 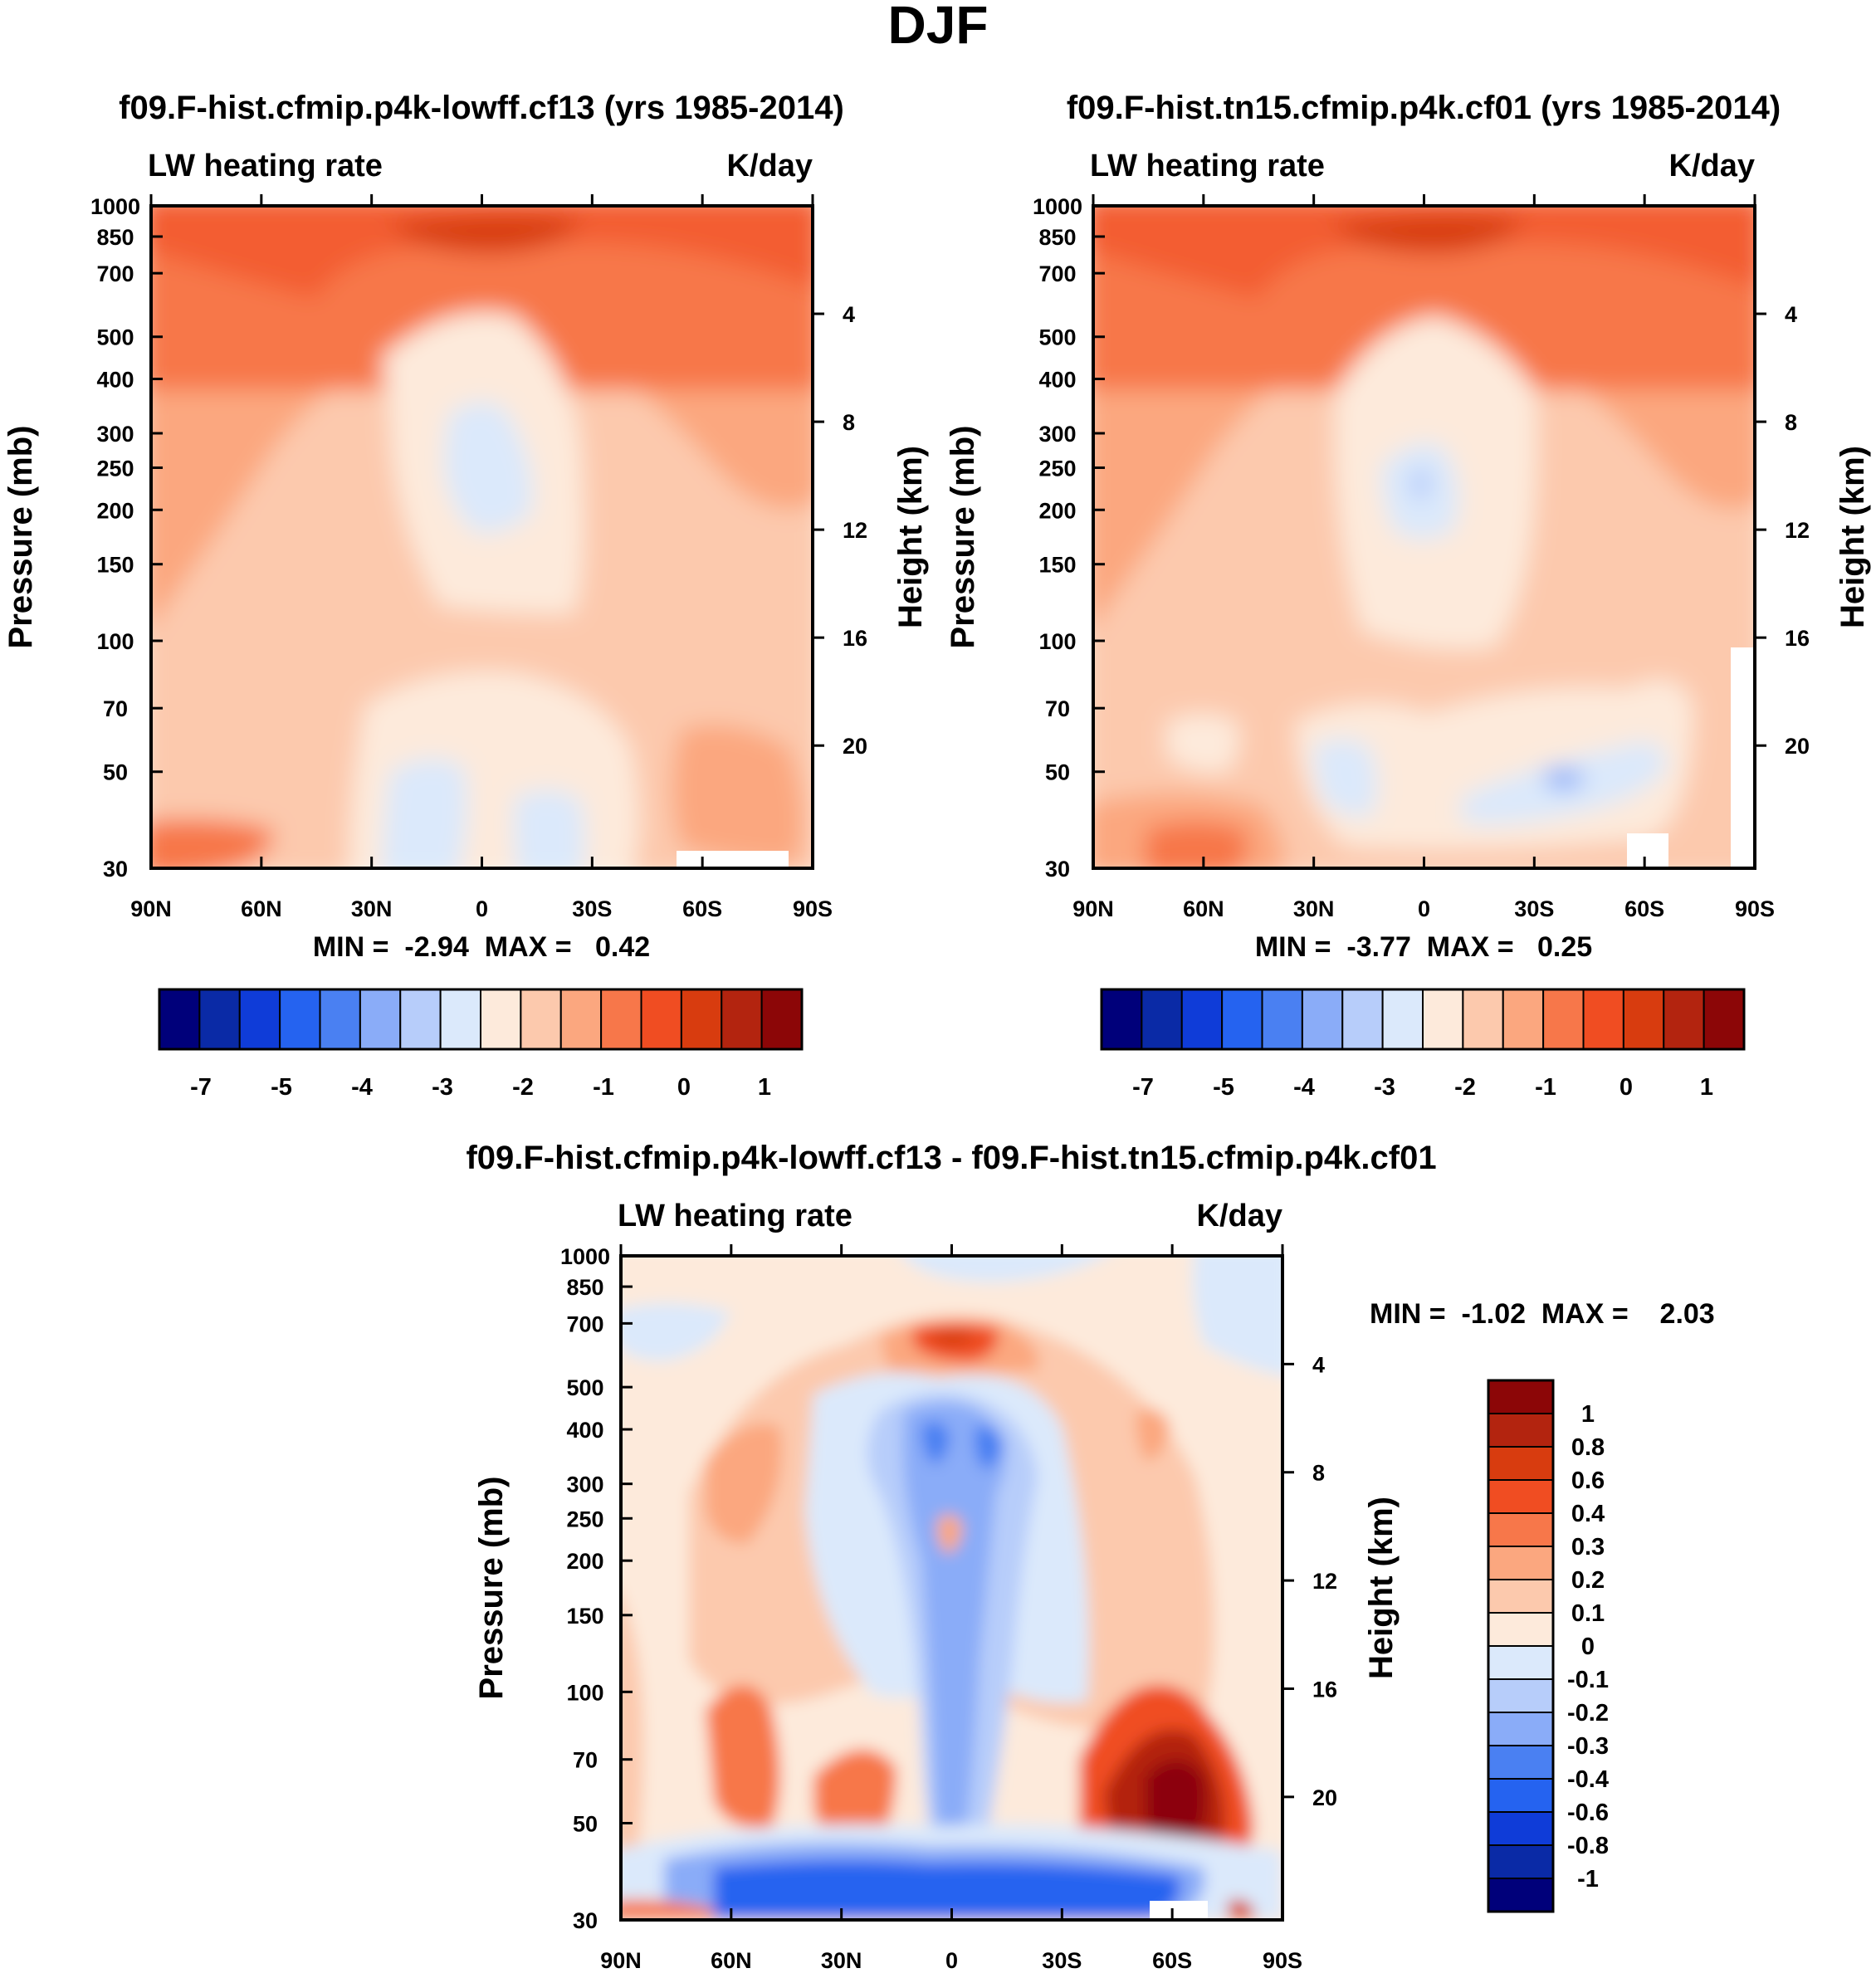 What do you see at coordinates (1588, 1614) in the screenshot?
I see `colorbar-label: 0.1` at bounding box center [1588, 1614].